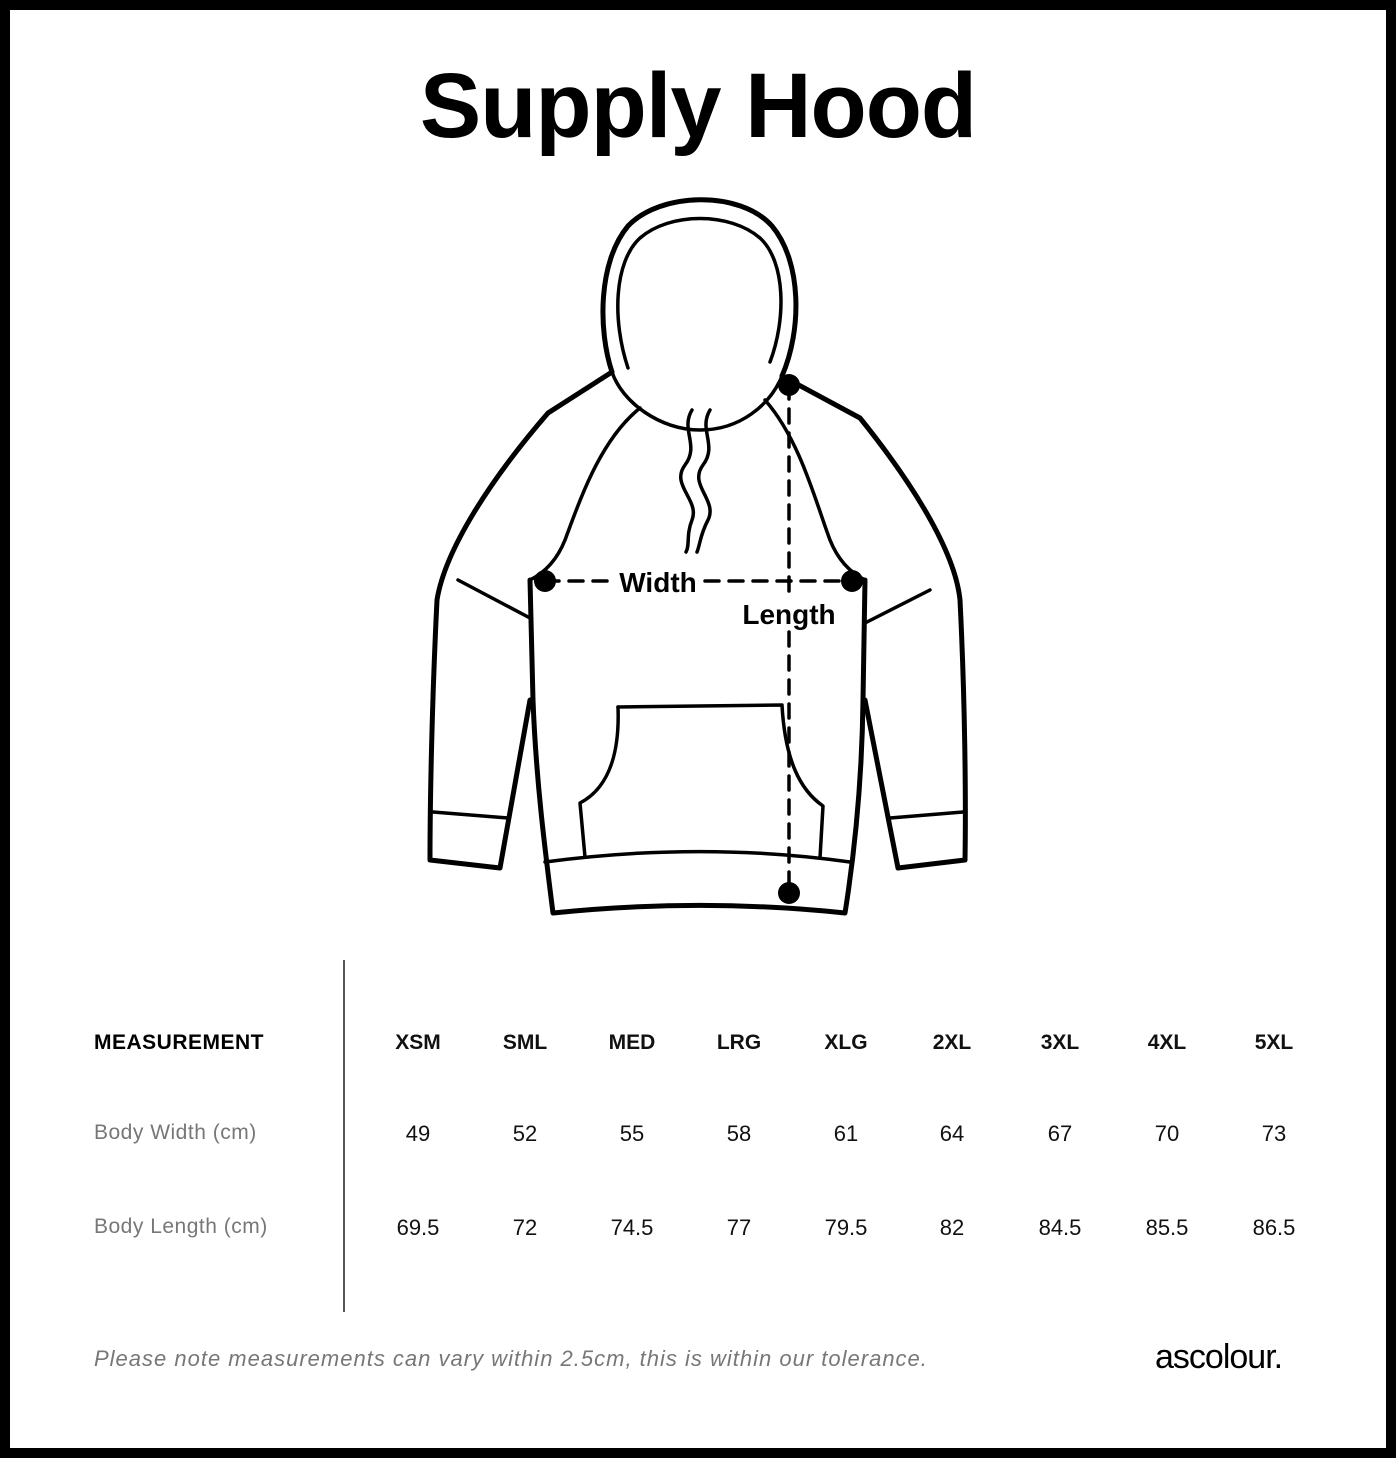 This screenshot has height=1458, width=1396. I want to click on body-length-value: 77, so click(739, 1227).